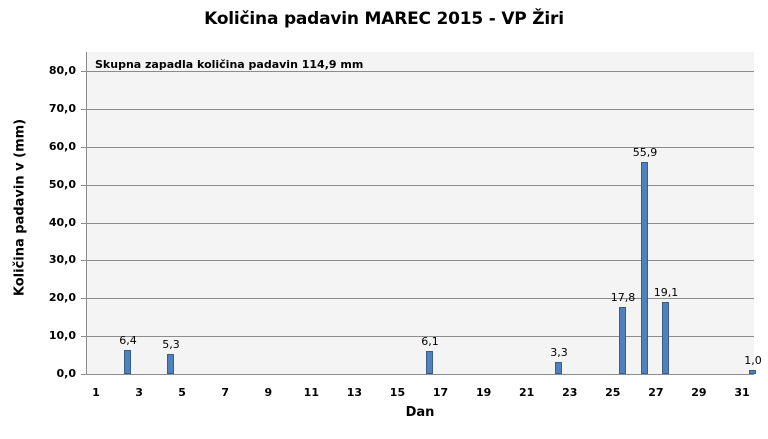  Describe the element at coordinates (645, 152) in the screenshot. I see `data-label: 55,9` at that location.